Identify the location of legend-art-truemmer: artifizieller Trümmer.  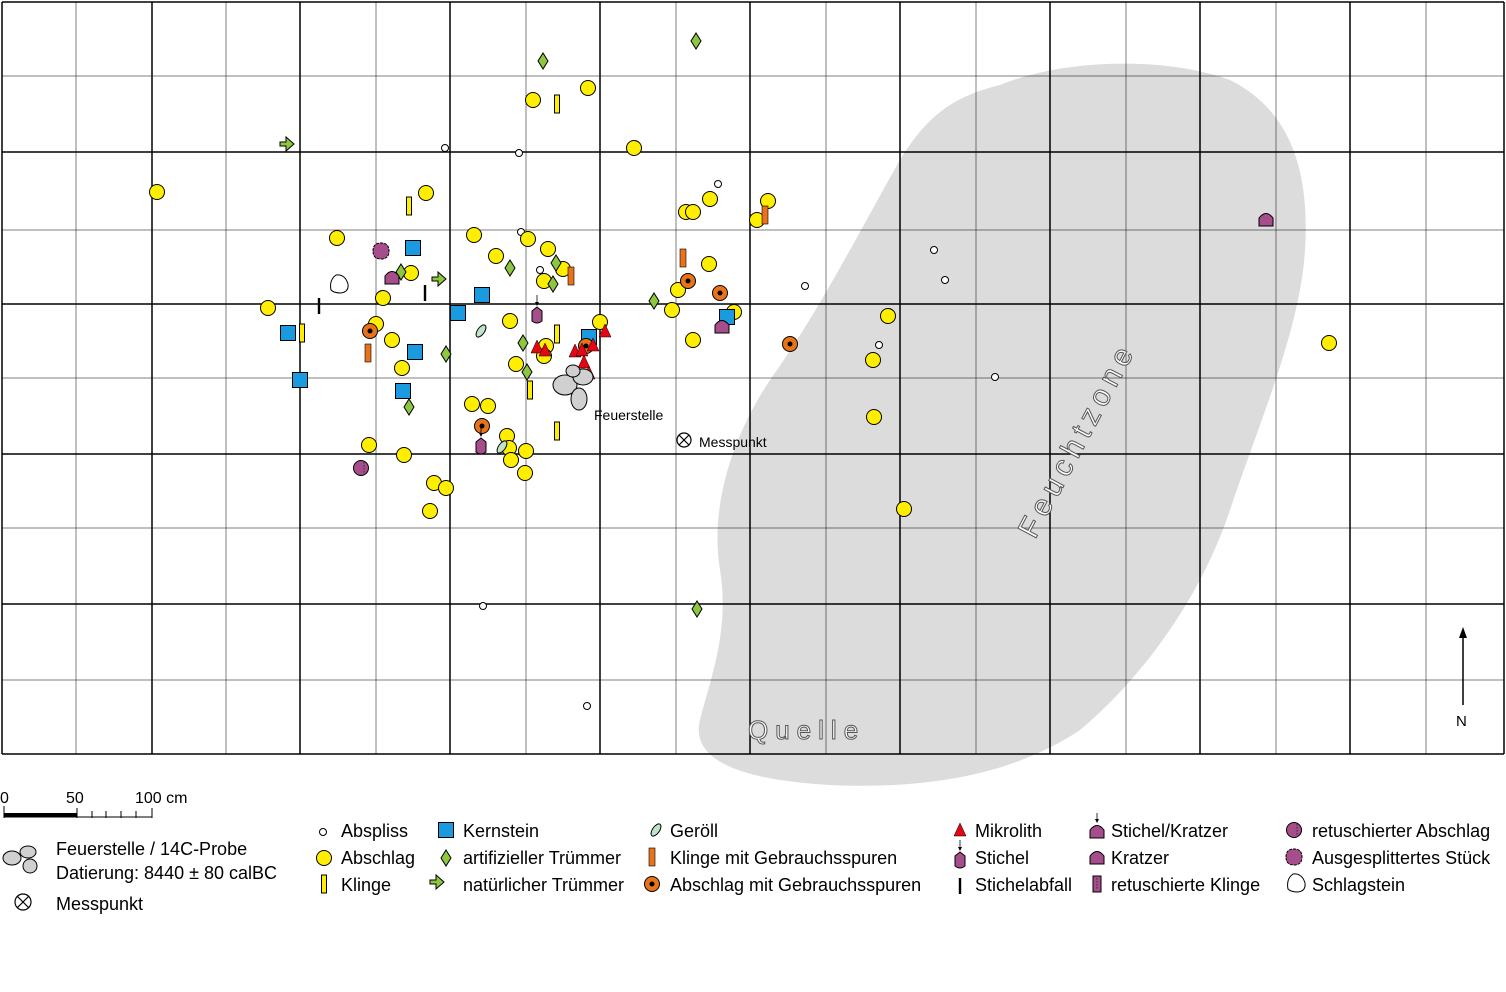
(542, 858).